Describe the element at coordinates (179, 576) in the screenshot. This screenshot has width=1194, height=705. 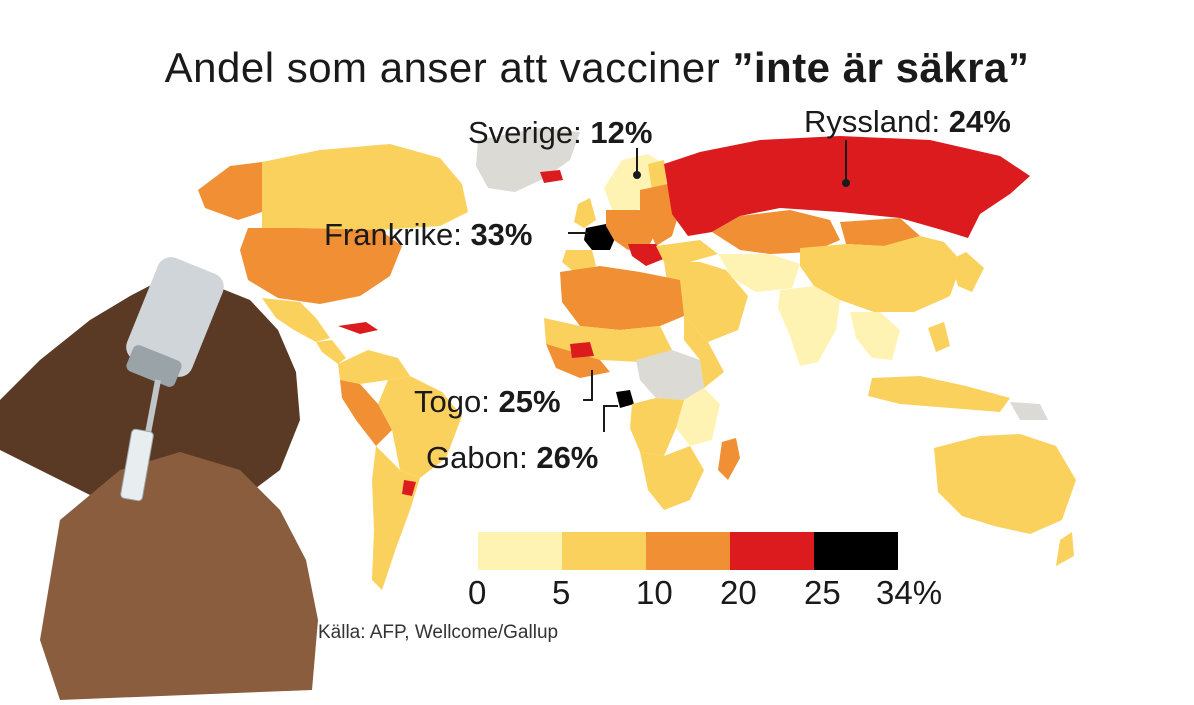
I see `right-hand-illustration` at that location.